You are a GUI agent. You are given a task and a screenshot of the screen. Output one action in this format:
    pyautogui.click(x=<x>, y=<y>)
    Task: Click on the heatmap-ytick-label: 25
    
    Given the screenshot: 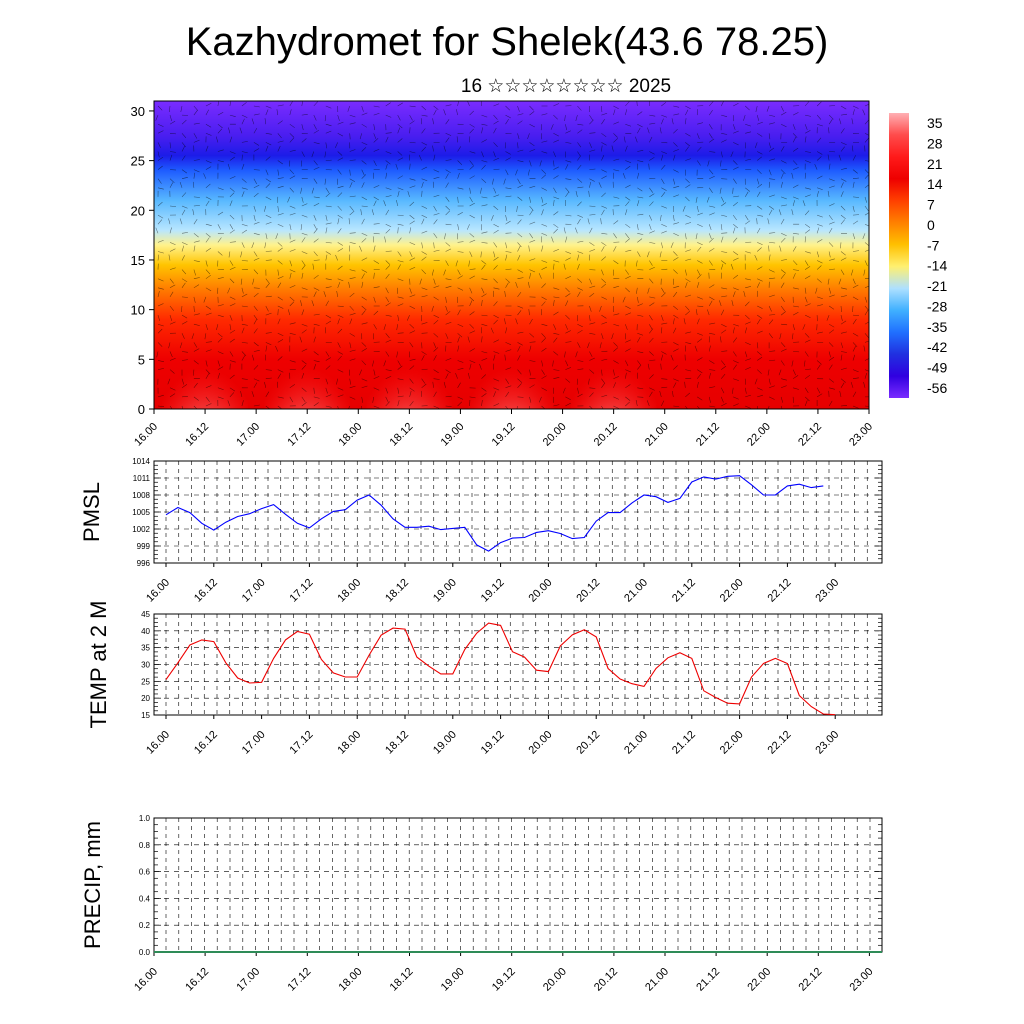 What is the action you would take?
    pyautogui.click(x=138, y=161)
    